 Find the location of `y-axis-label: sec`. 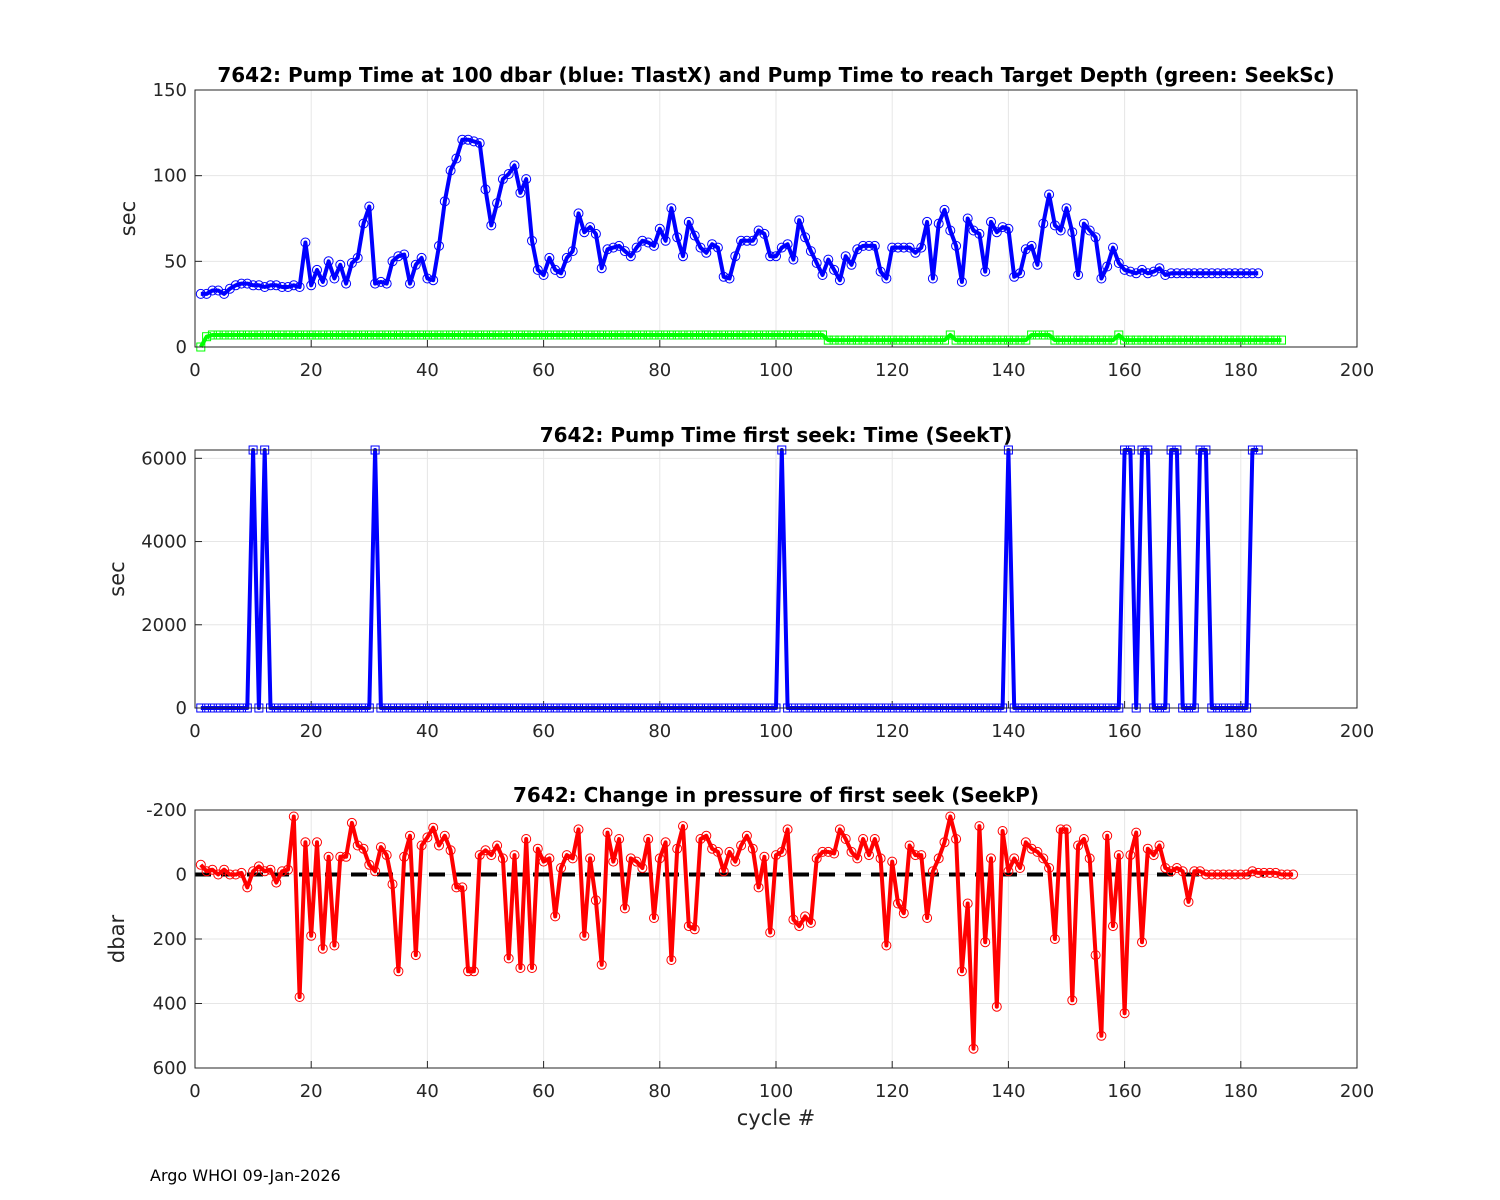

y-axis-label: sec is located at coordinates (117, 578).